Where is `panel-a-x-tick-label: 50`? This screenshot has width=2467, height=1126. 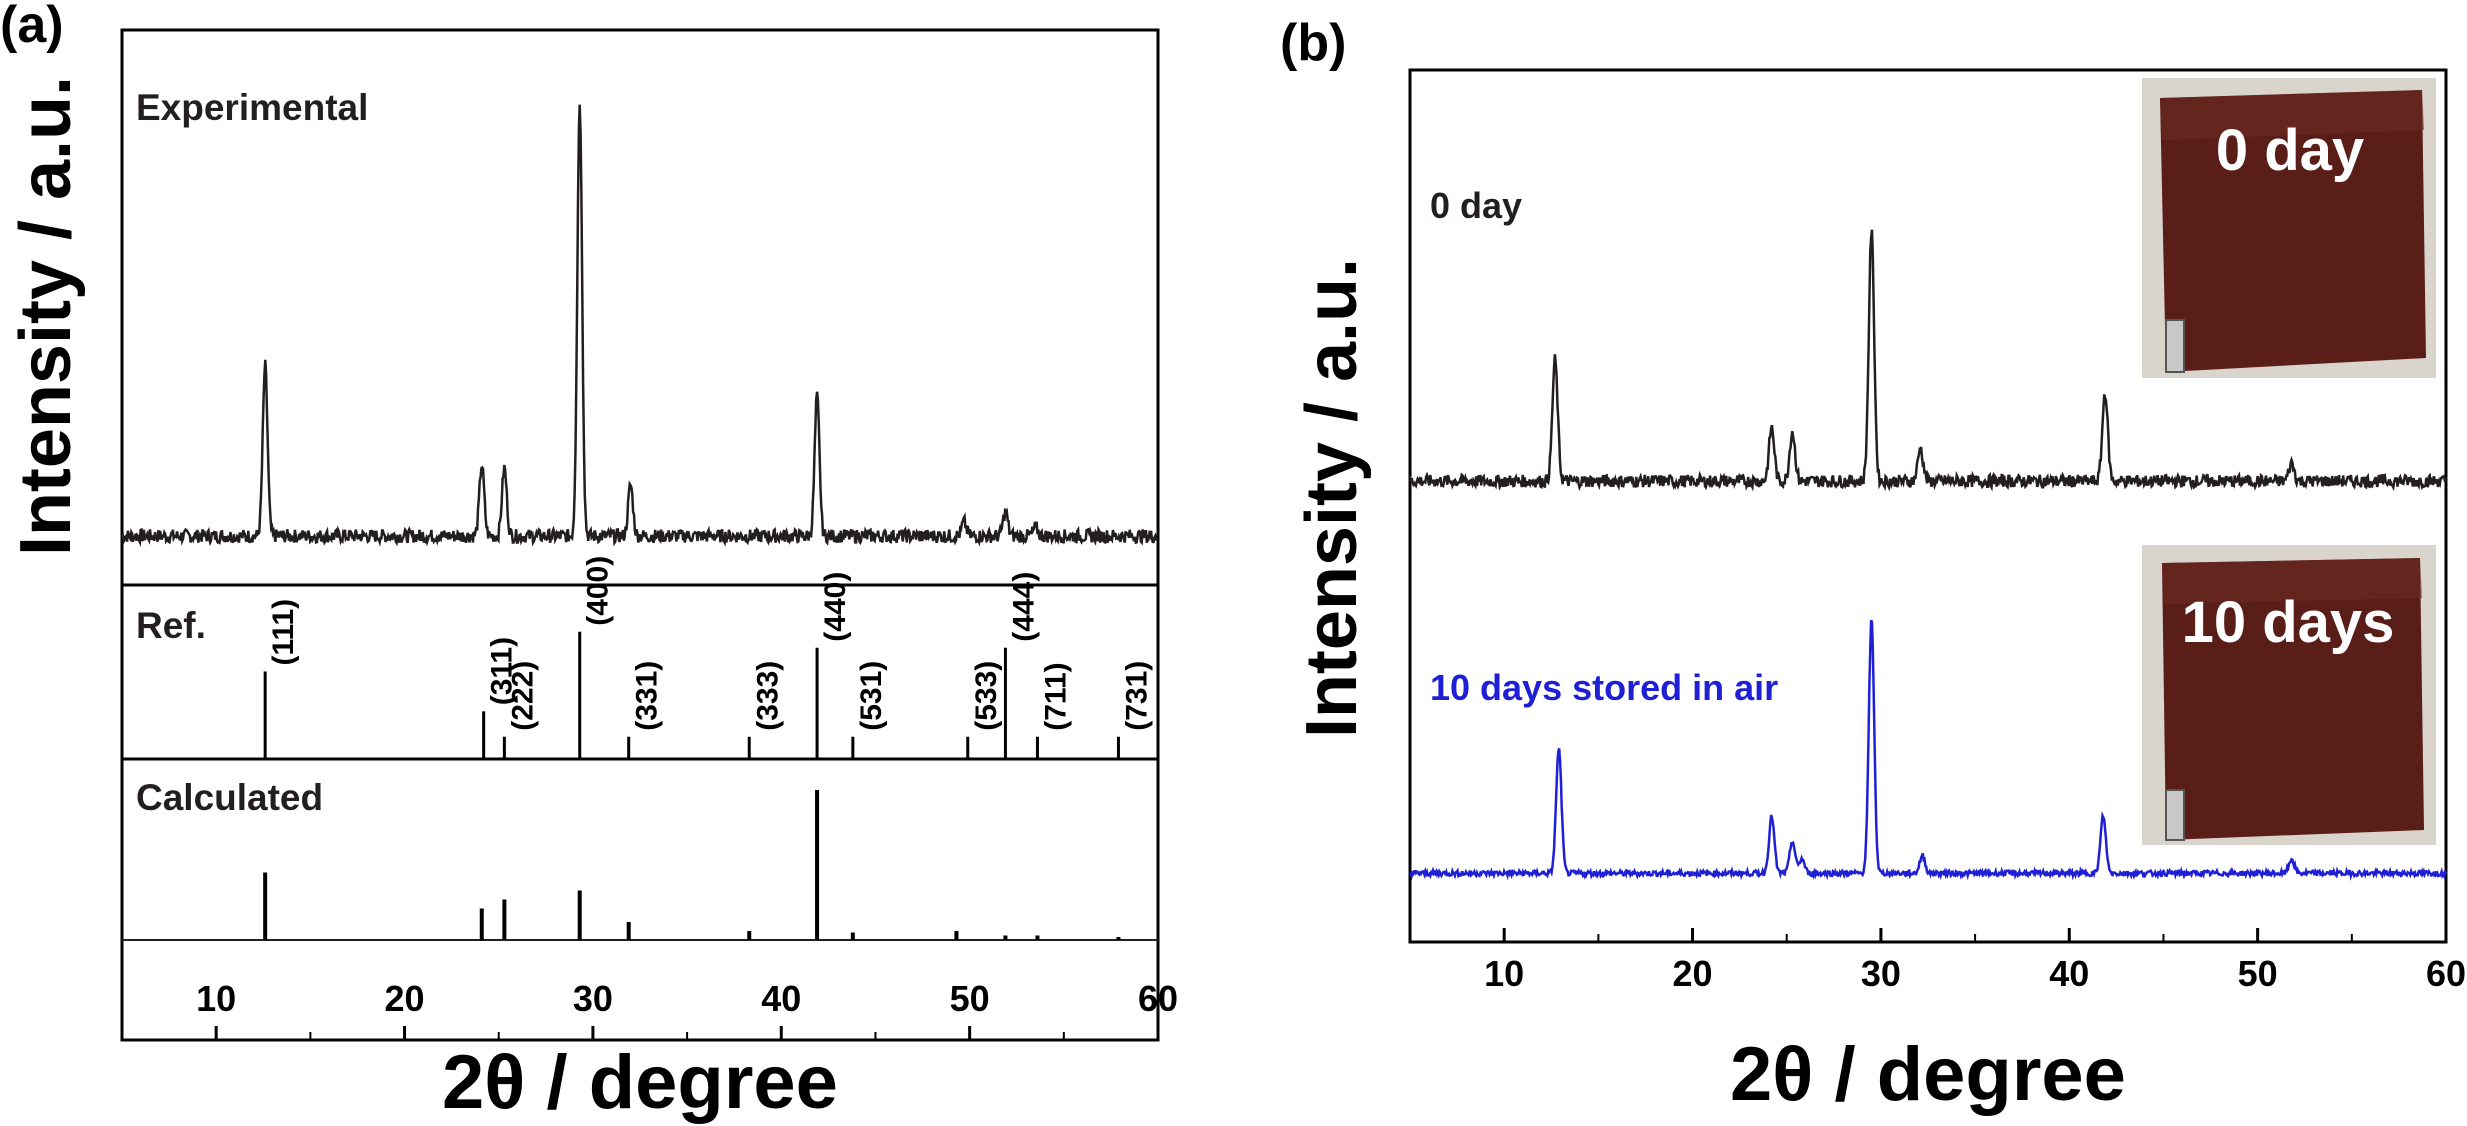
panel-a-x-tick-label: 50 is located at coordinates (970, 998).